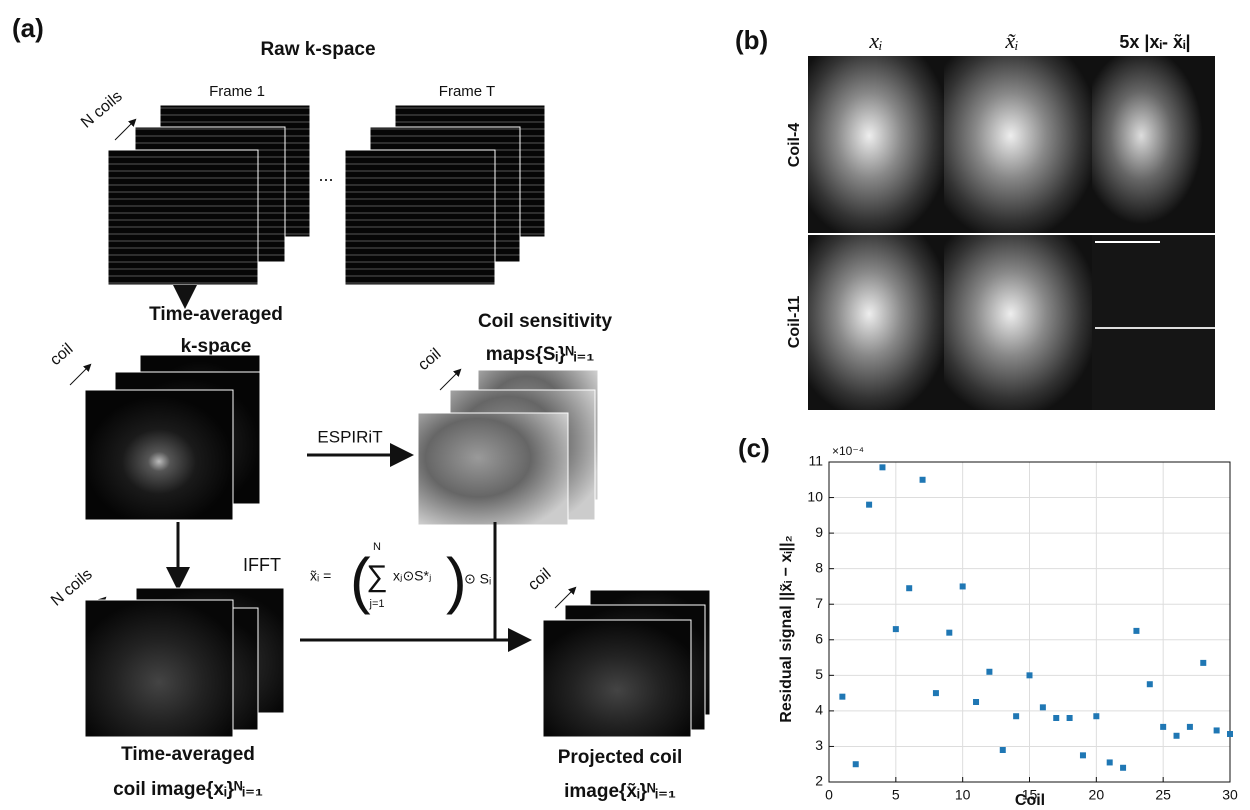  What do you see at coordinates (376, 576) in the screenshot?
I see `formula-sum: ∑` at bounding box center [376, 576].